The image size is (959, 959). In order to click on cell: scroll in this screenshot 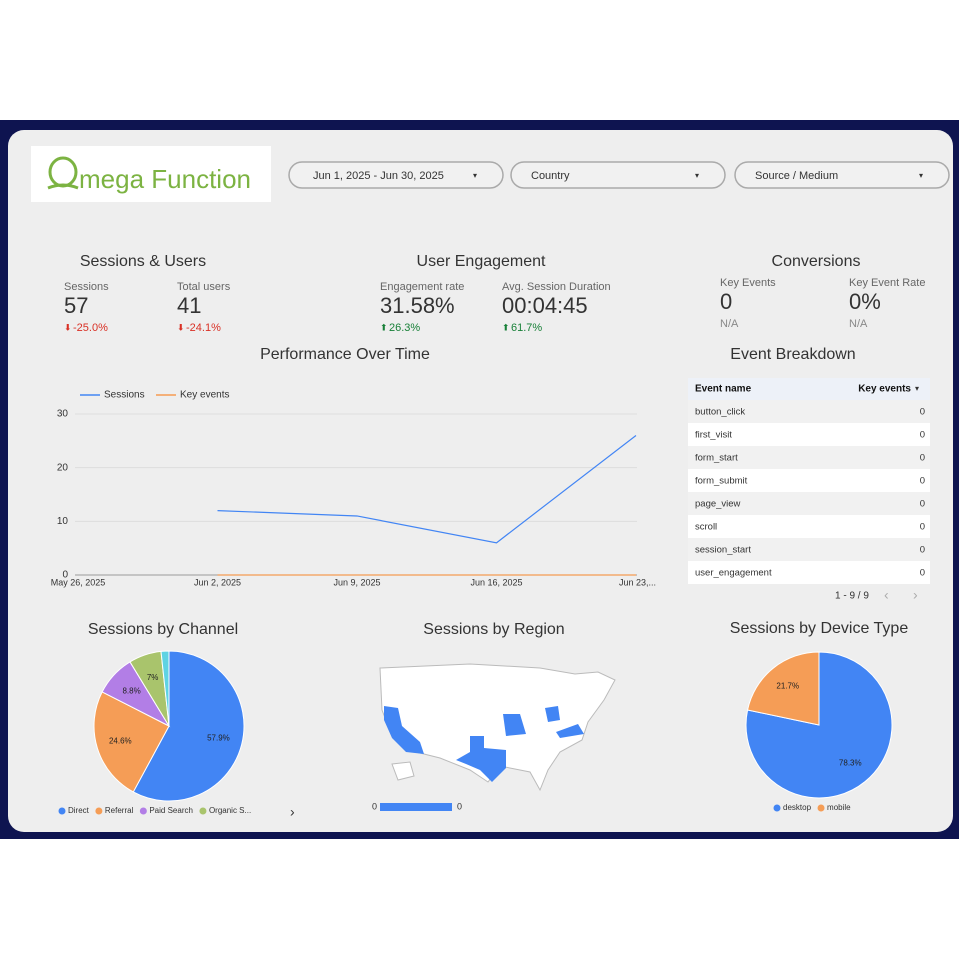, I will do `click(706, 527)`.